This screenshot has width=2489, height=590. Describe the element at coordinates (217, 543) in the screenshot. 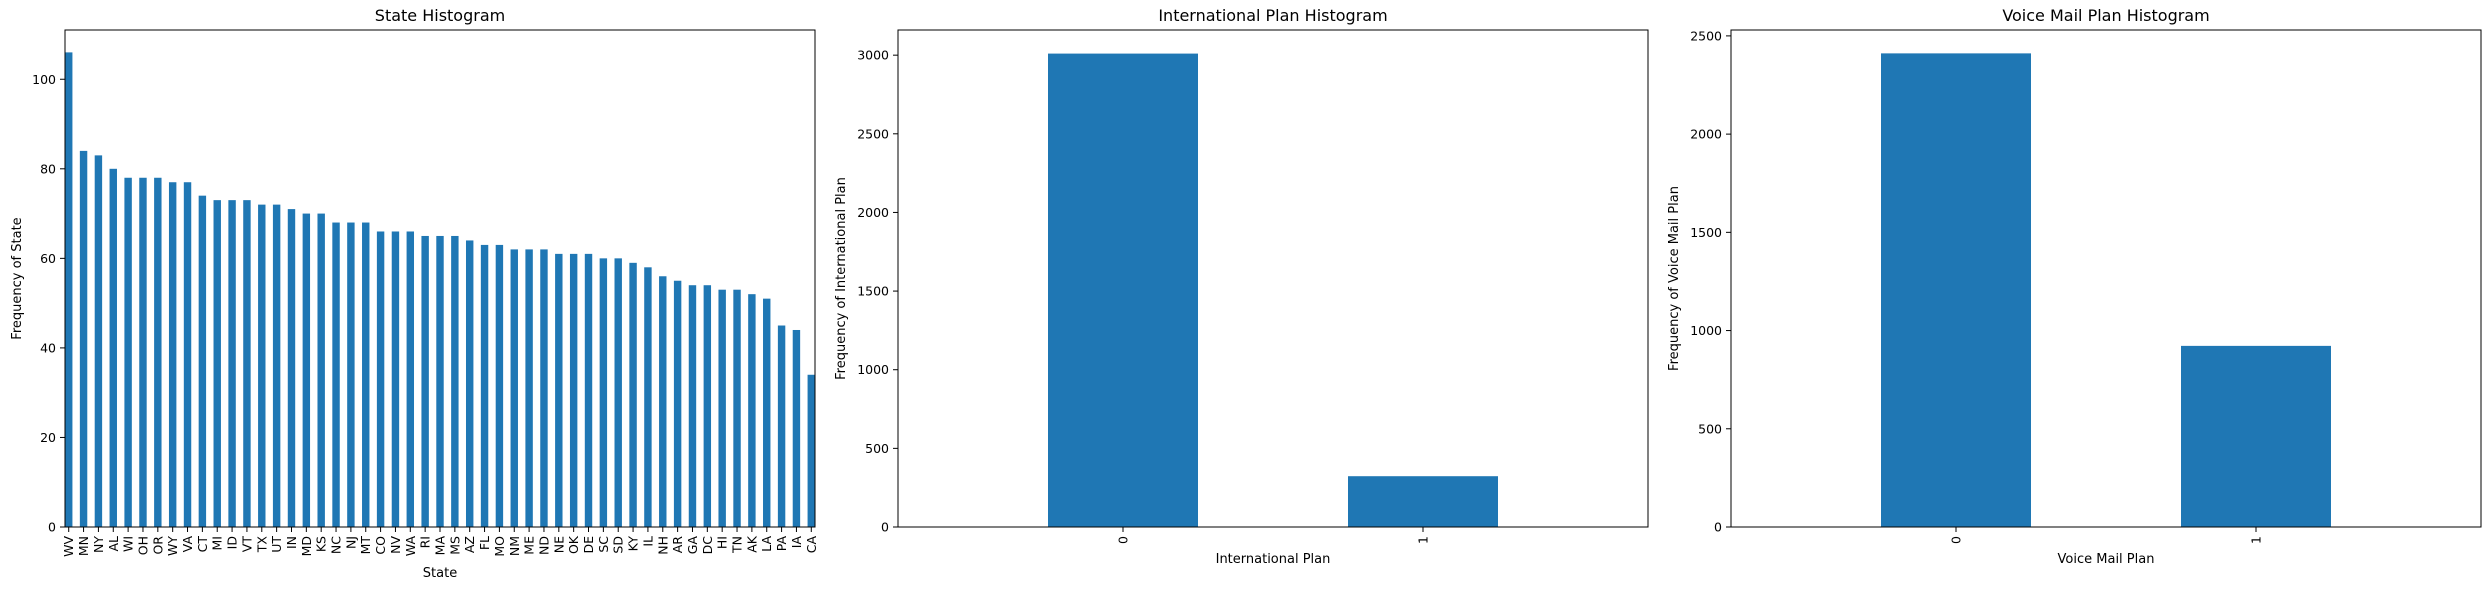

I see `x-tick-label-MI: MI` at that location.